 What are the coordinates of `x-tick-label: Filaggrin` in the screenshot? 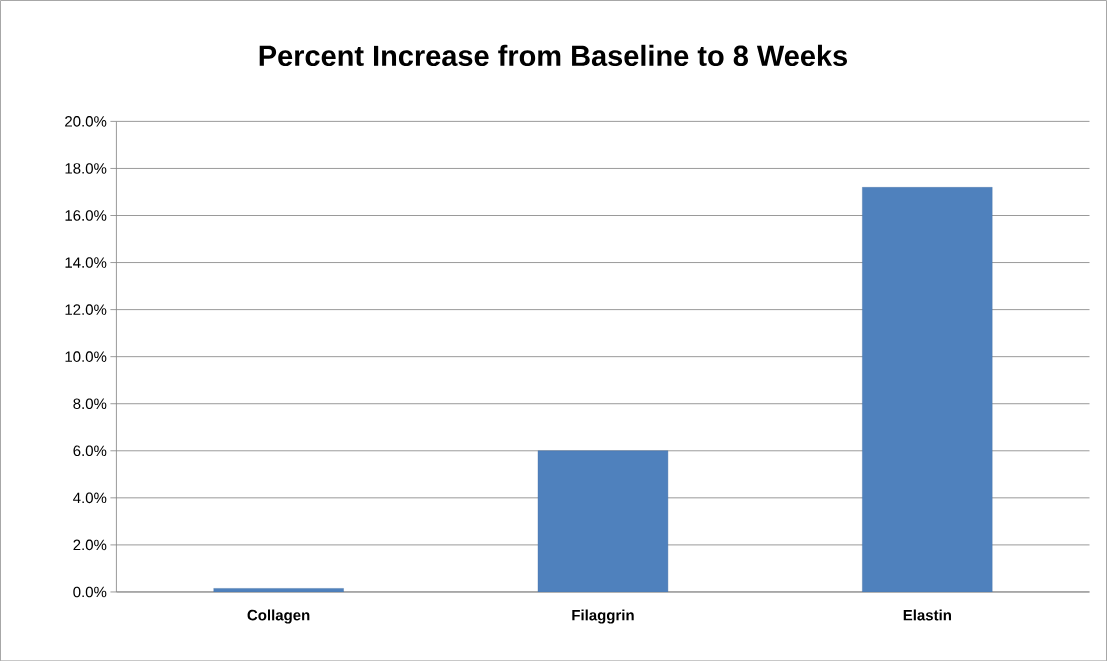 It's located at (603, 616).